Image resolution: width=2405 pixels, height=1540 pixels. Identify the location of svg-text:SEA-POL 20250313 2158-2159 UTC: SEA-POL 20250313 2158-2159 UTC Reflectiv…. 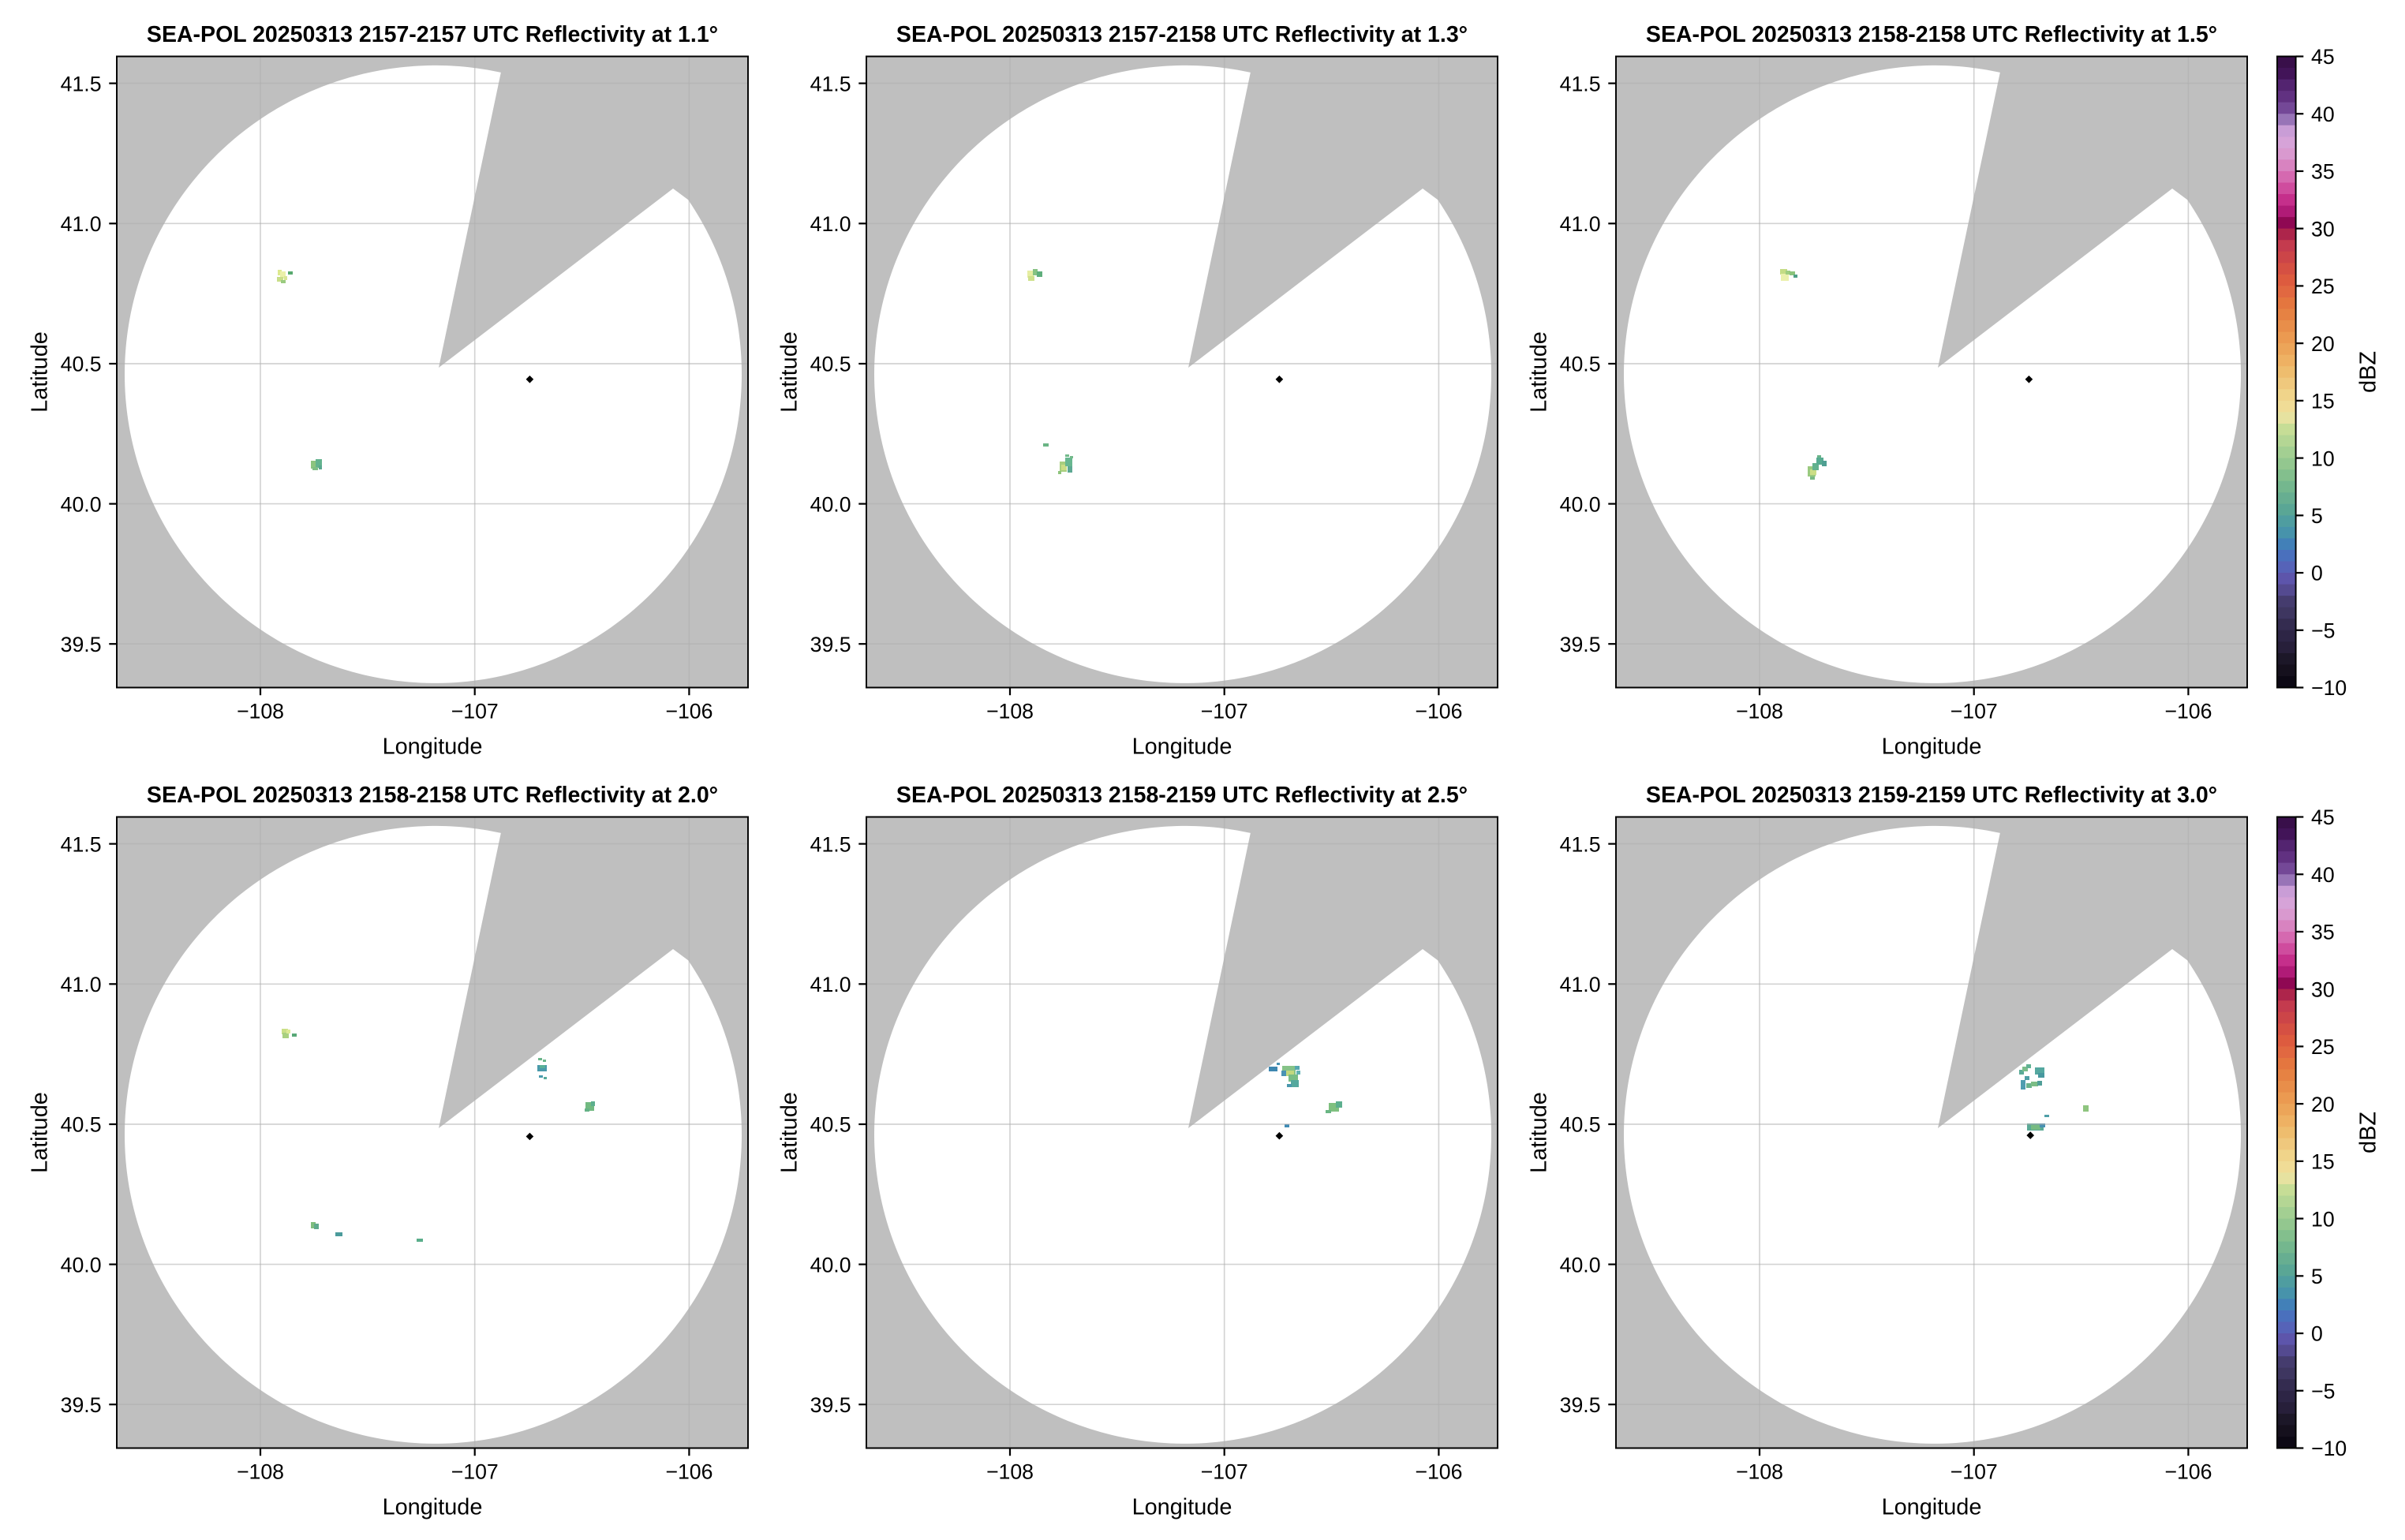
(1182, 795).